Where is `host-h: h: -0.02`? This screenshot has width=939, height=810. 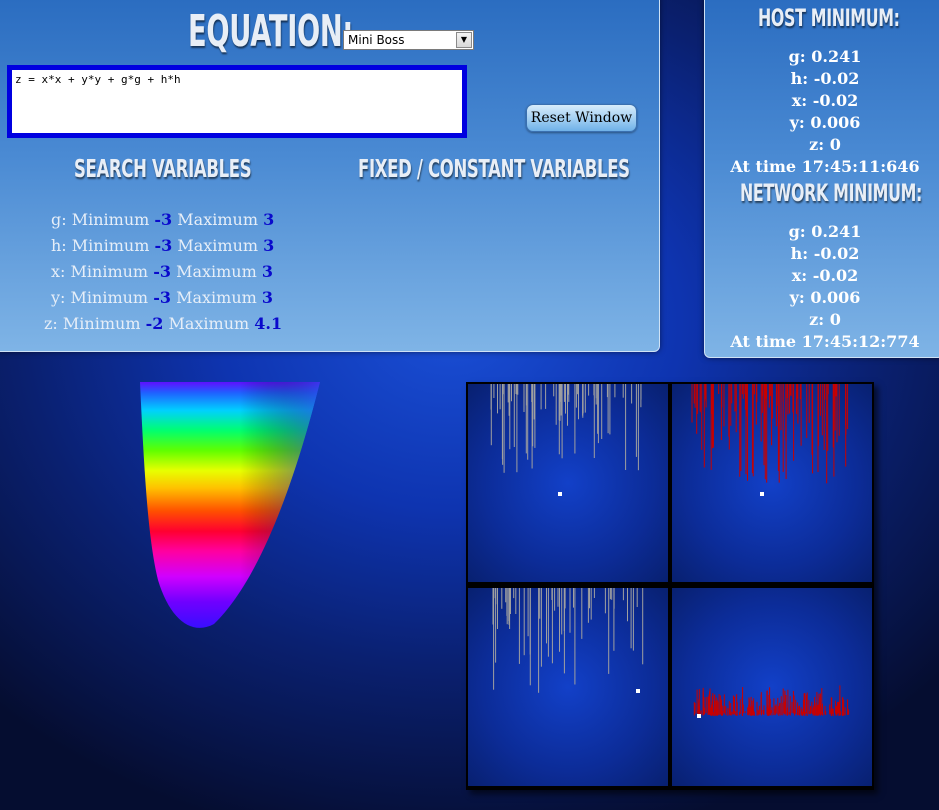 host-h: h: -0.02 is located at coordinates (825, 78).